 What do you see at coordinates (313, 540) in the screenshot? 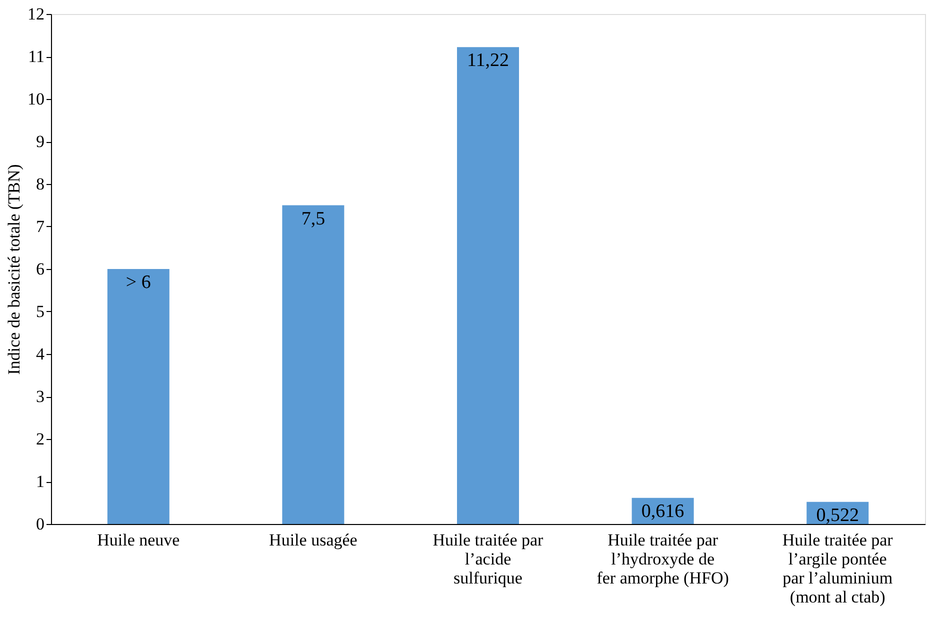
I see `x-tick-label: Huile usagée` at bounding box center [313, 540].